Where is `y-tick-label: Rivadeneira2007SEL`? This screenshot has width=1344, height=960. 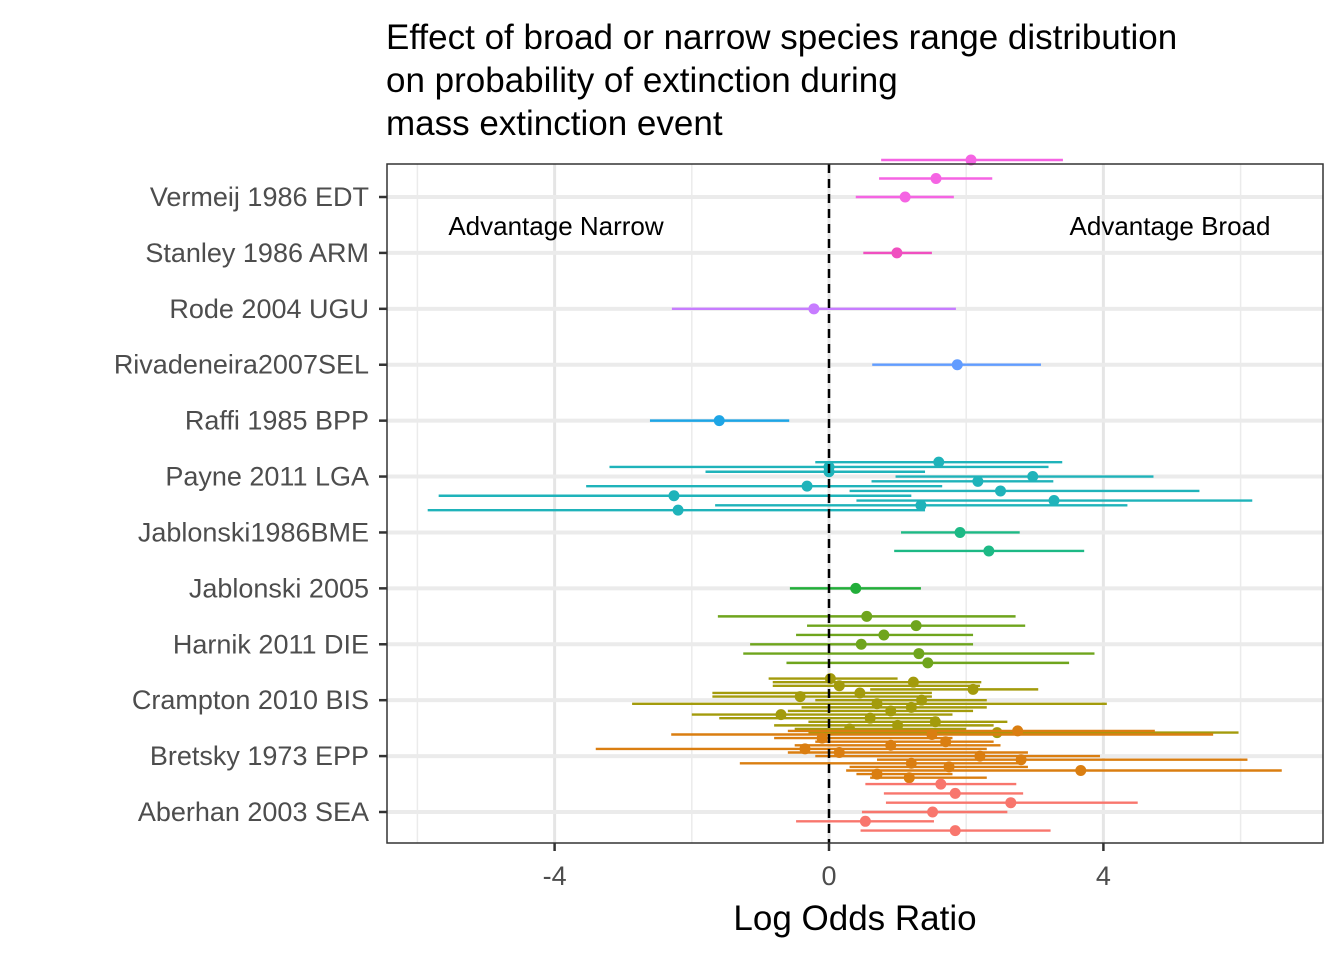 y-tick-label: Rivadeneira2007SEL is located at coordinates (241, 365).